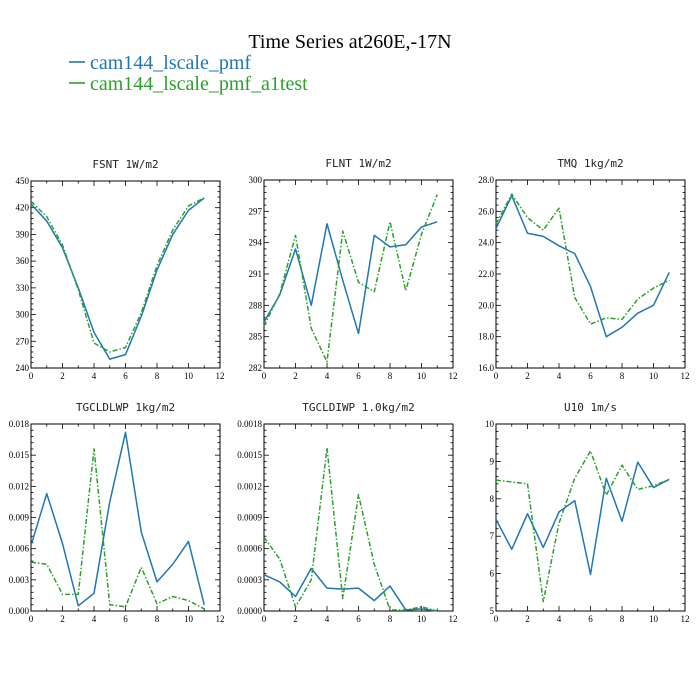 The height and width of the screenshot is (700, 700). I want to click on panel-title-tgcldiwp-1-0kg-m2: TGCLDIWP 1.0kg/m2, so click(358, 407).